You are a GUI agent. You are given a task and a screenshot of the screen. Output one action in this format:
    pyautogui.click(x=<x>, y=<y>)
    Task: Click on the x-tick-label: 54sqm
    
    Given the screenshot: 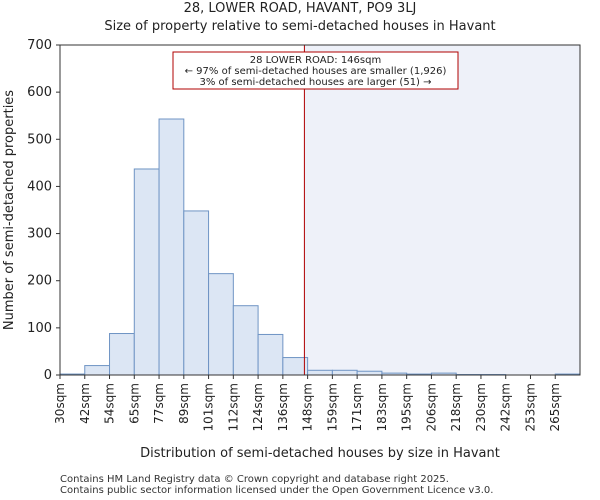 What is the action you would take?
    pyautogui.click(x=110, y=403)
    